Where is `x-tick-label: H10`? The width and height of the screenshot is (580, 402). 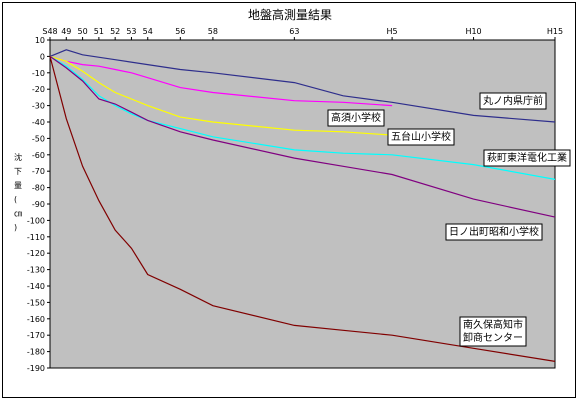
x-tick-label: H10 is located at coordinates (473, 31).